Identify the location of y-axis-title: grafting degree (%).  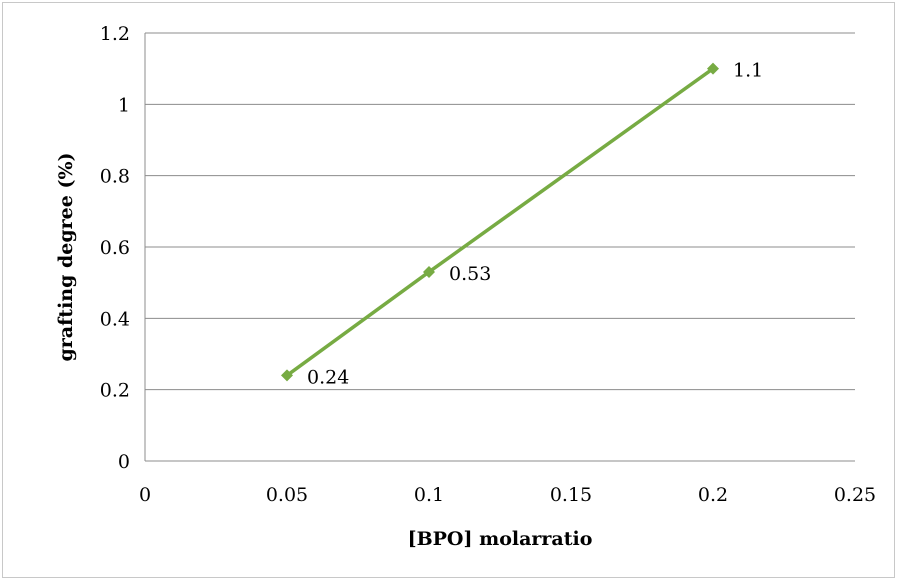
(66, 257).